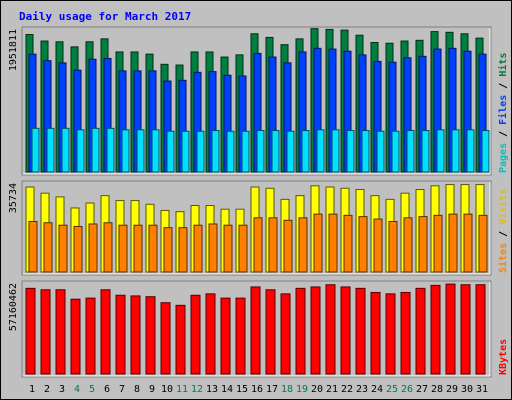  I want to click on x-tick-label-14: 14, so click(227, 389).